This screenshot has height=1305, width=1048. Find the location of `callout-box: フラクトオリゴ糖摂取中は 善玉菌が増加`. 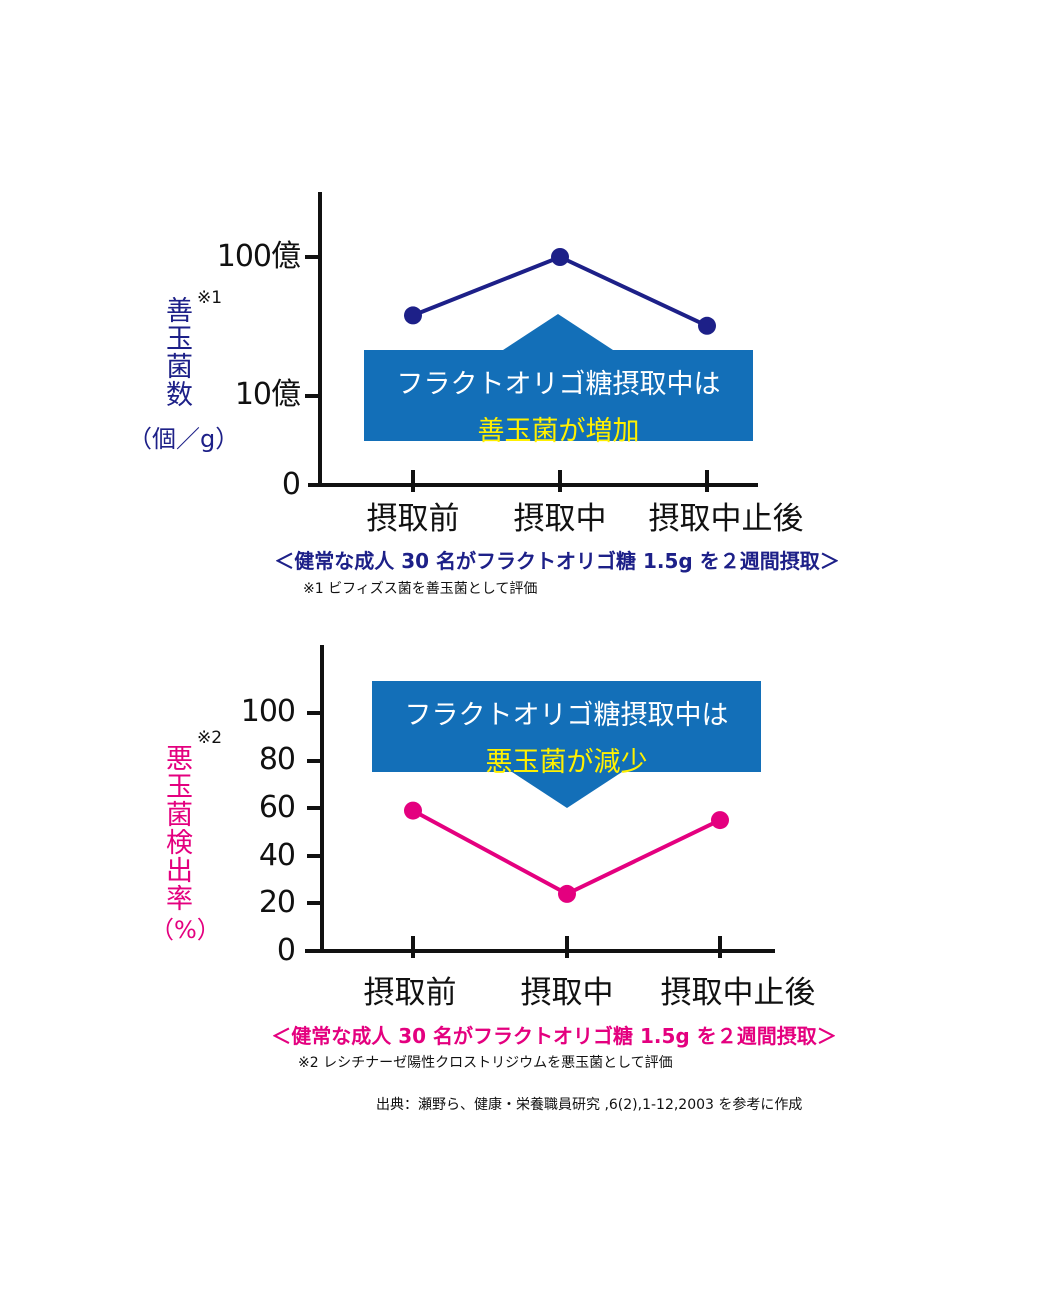

callout-box: フラクトオリゴ糖摂取中は 善玉菌が増加 is located at coordinates (558, 398).